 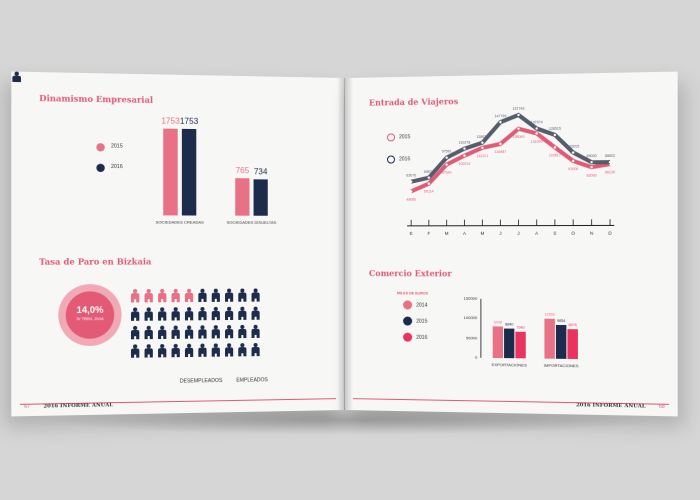 What do you see at coordinates (518, 137) in the screenshot?
I see `viajeros-value-label: 138000` at bounding box center [518, 137].